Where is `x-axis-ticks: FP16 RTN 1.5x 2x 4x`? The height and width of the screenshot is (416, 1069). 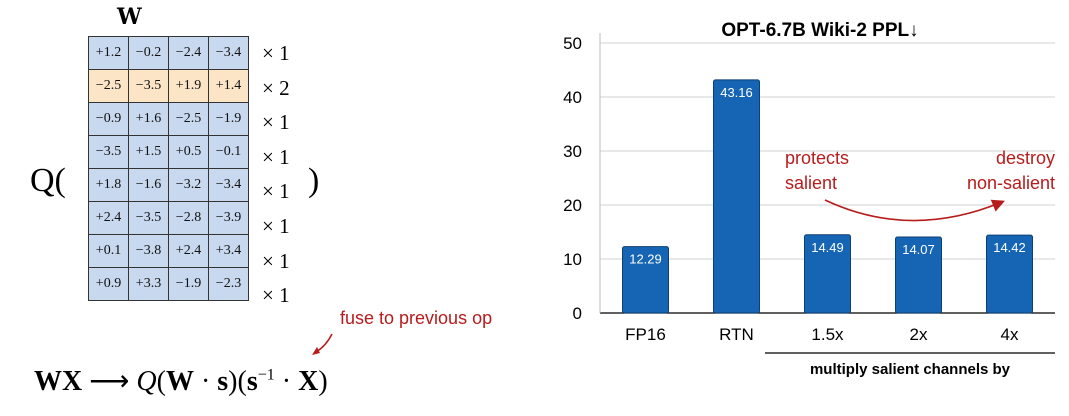
x-axis-ticks: FP16 RTN 1.5x 2x 4x is located at coordinates (822, 334).